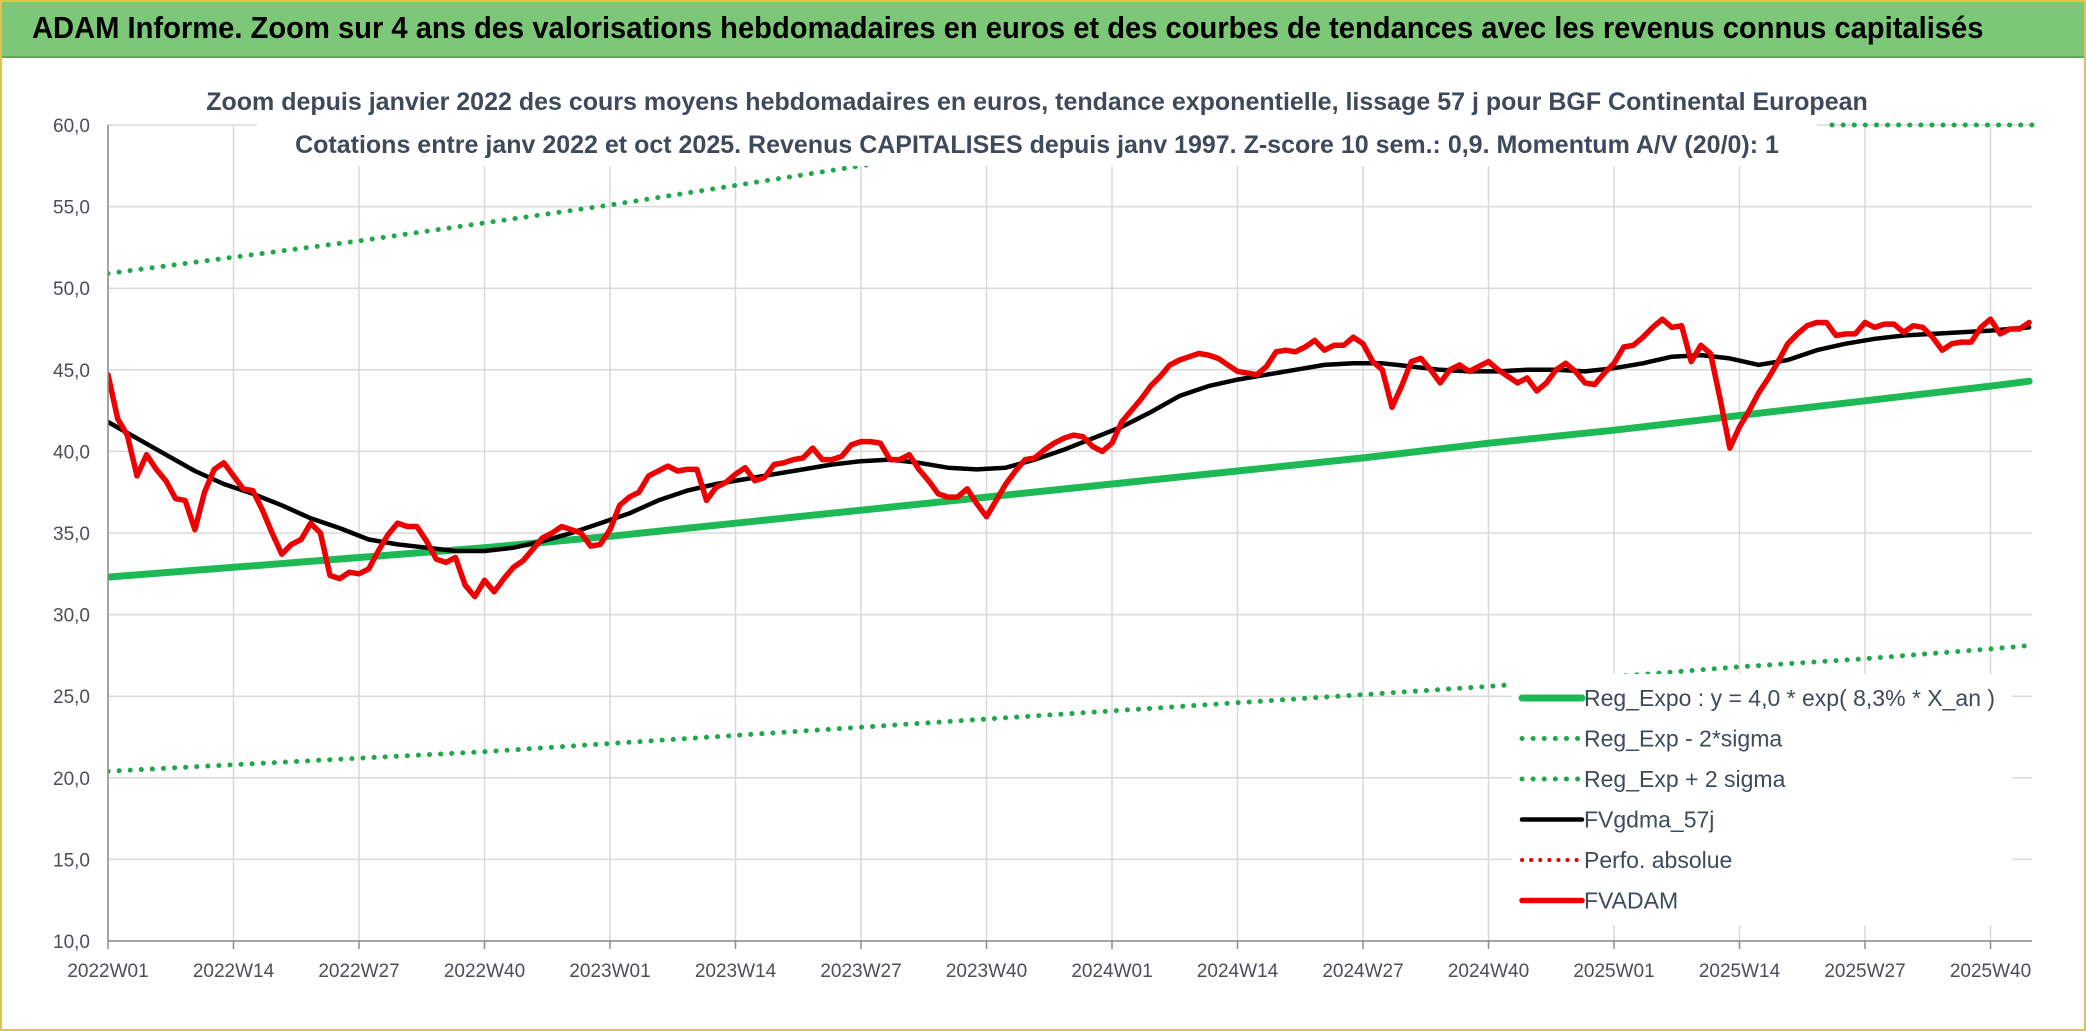  I want to click on x-tick-label: 2025W01, so click(1613, 971).